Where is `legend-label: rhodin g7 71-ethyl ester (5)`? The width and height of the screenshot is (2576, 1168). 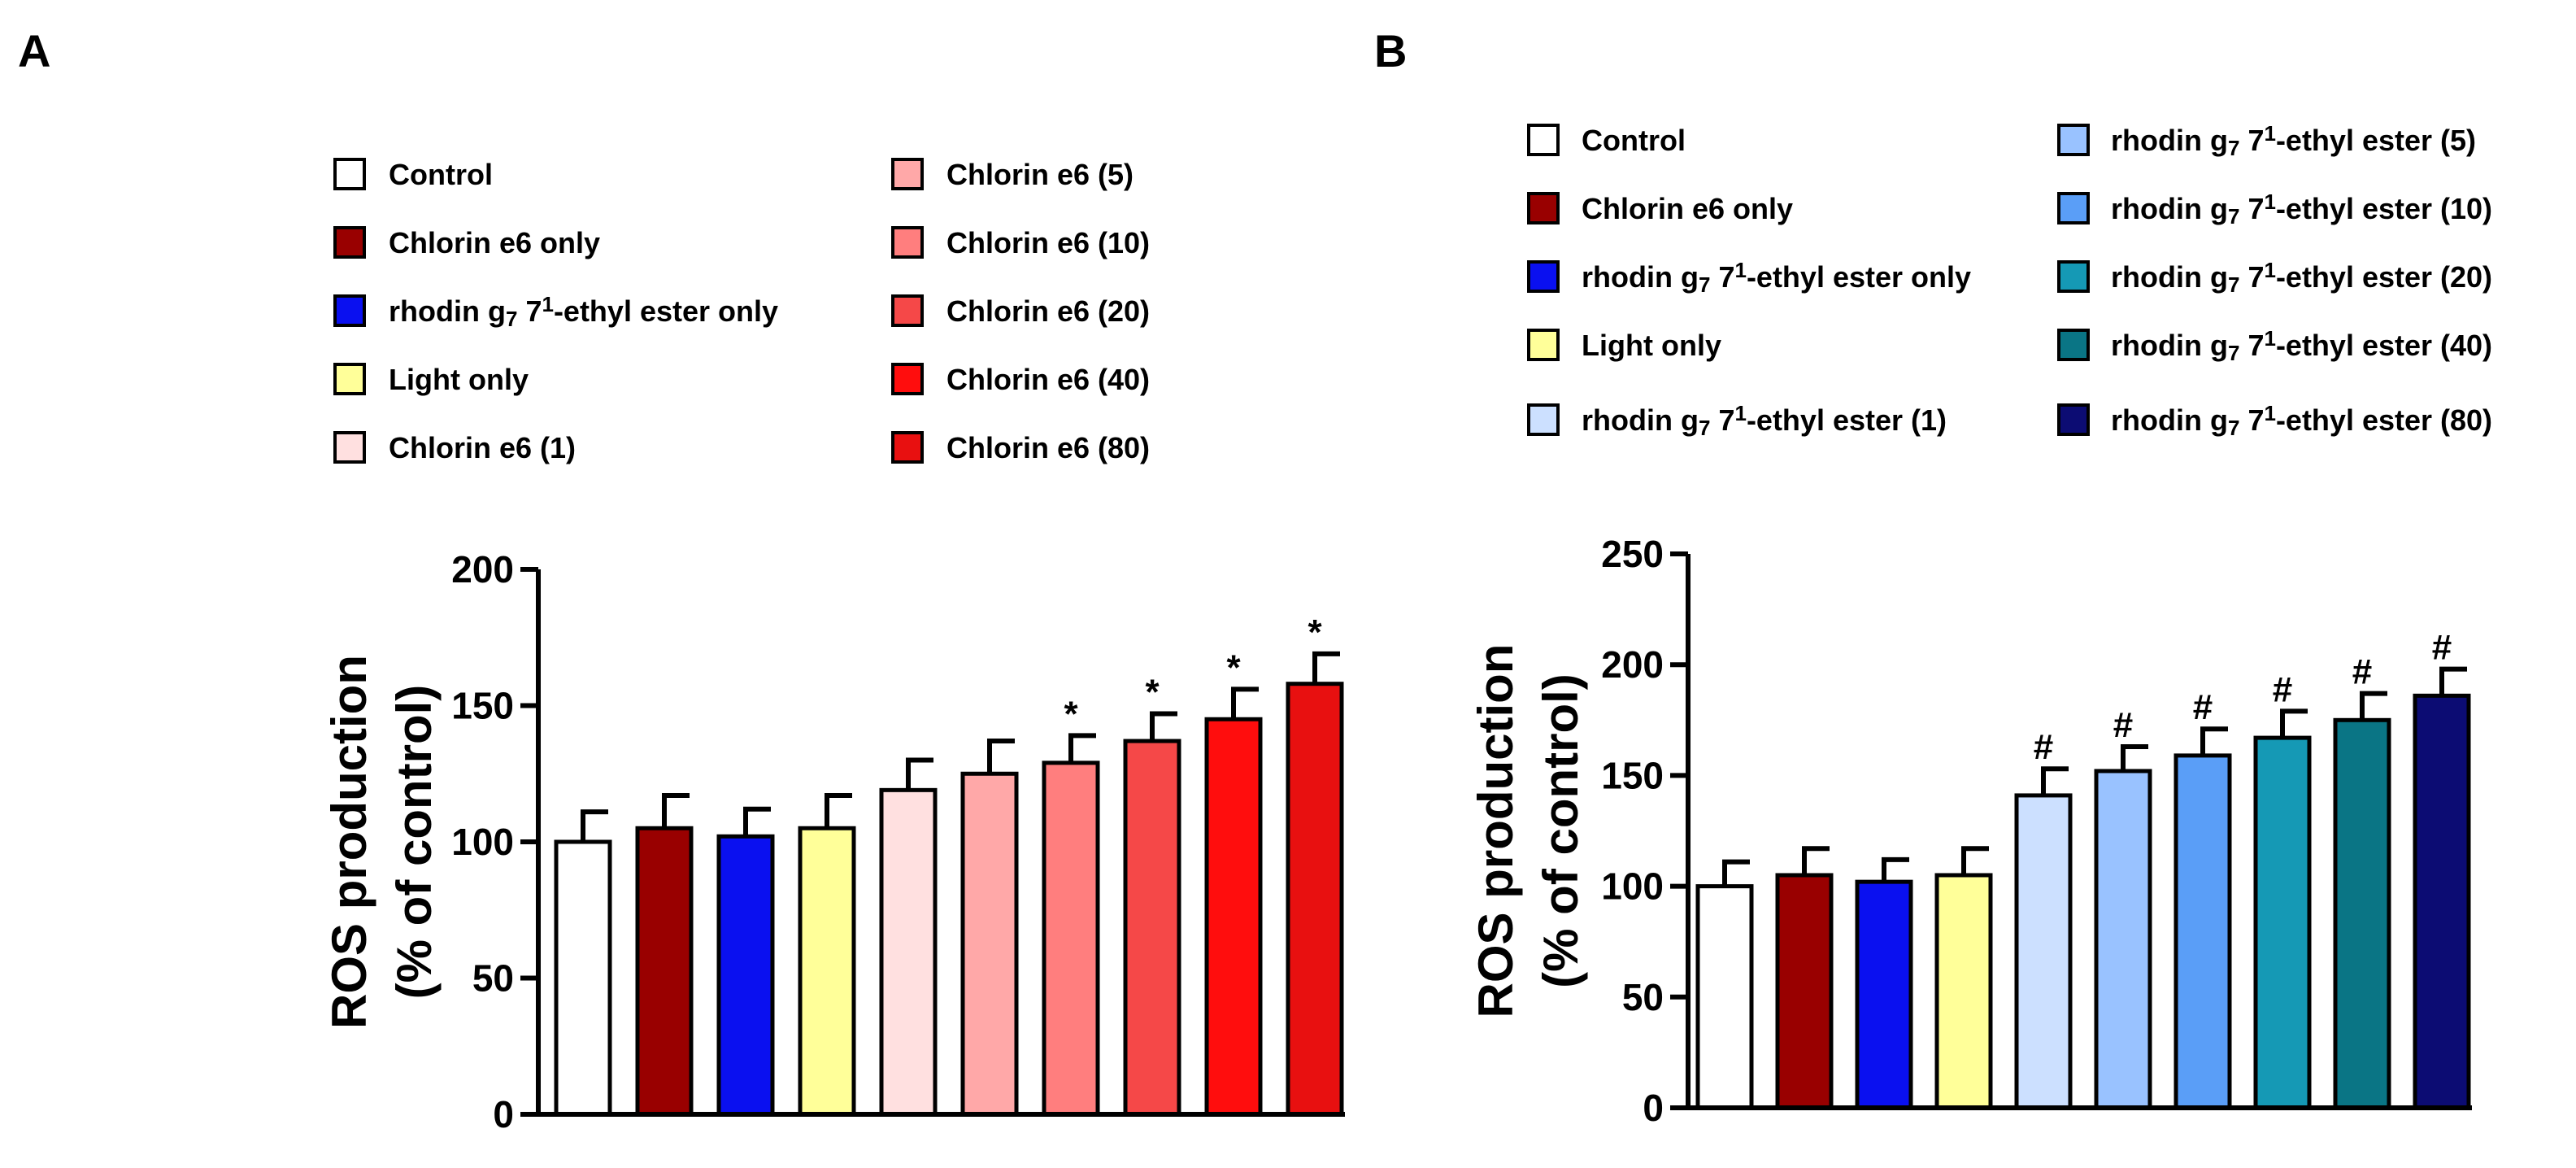 legend-label: rhodin g7 71-ethyl ester (5) is located at coordinates (2293, 140).